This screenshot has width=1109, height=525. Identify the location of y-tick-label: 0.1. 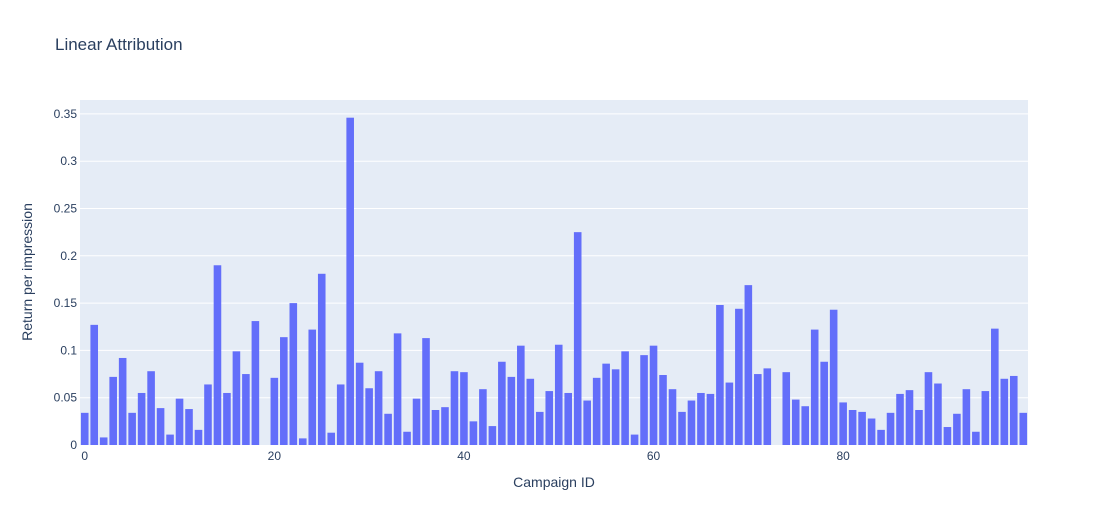
(68, 350).